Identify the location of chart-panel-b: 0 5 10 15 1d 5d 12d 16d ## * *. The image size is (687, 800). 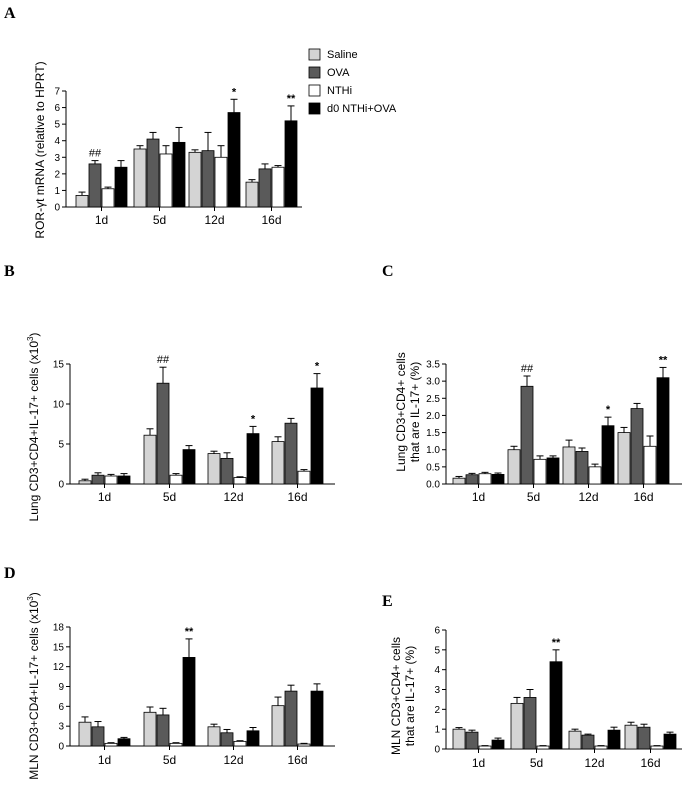
(194, 429).